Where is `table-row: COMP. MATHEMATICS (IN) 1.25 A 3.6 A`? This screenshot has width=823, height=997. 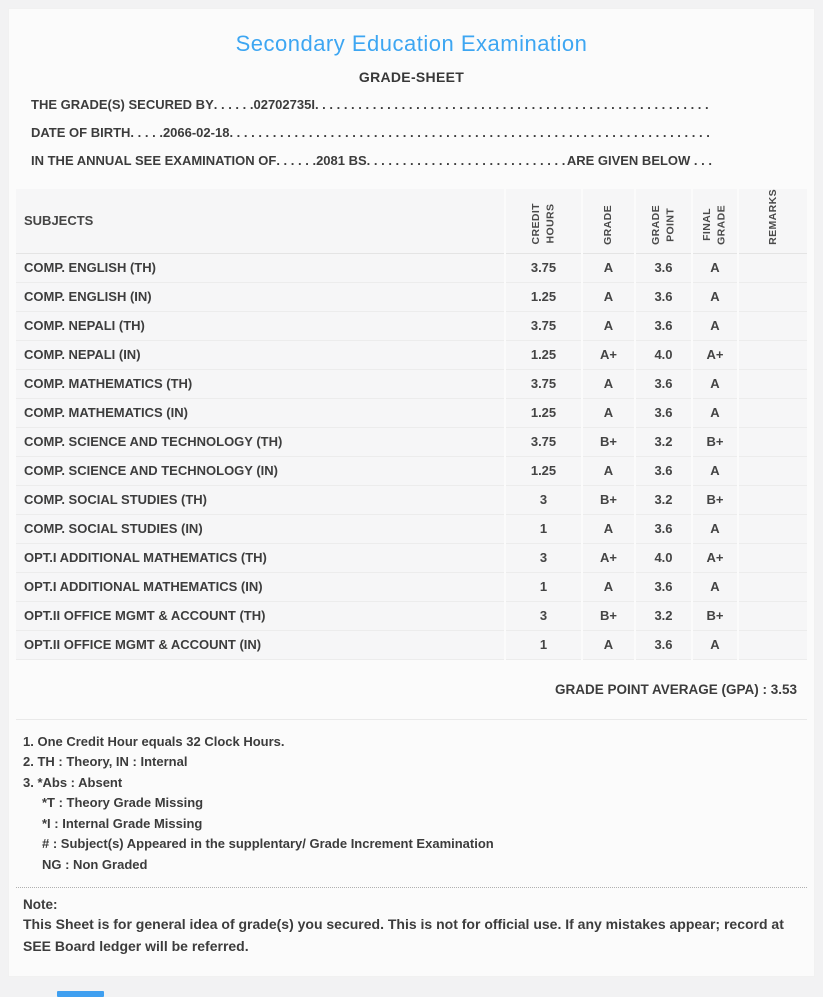 table-row: COMP. MATHEMATICS (IN) 1.25 A 3.6 A is located at coordinates (411, 413).